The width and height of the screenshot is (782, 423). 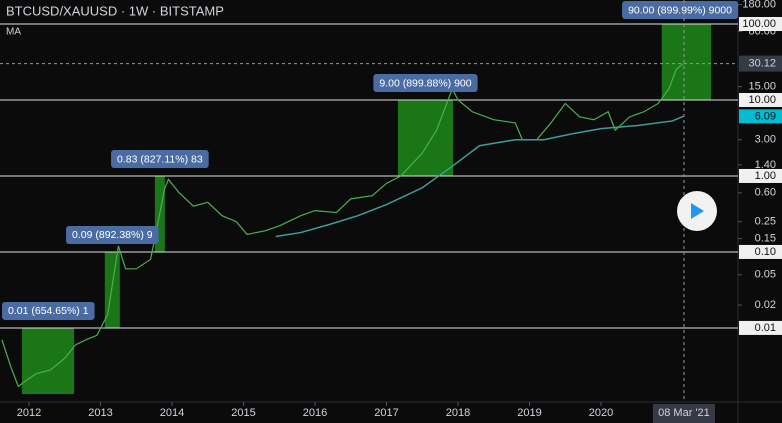 I want to click on annotation-label: 0.01 (654.65%) 1, so click(x=48, y=311).